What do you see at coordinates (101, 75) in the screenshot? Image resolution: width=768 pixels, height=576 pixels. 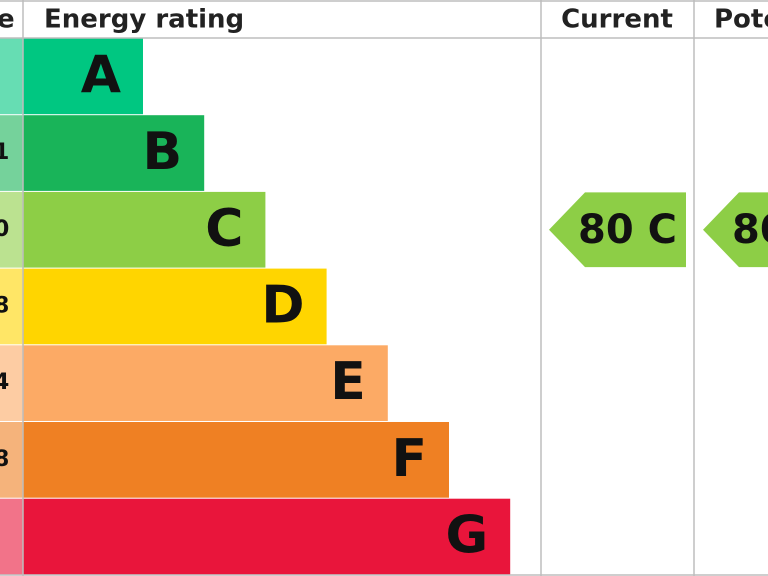 I see `rating-letter: A` at bounding box center [101, 75].